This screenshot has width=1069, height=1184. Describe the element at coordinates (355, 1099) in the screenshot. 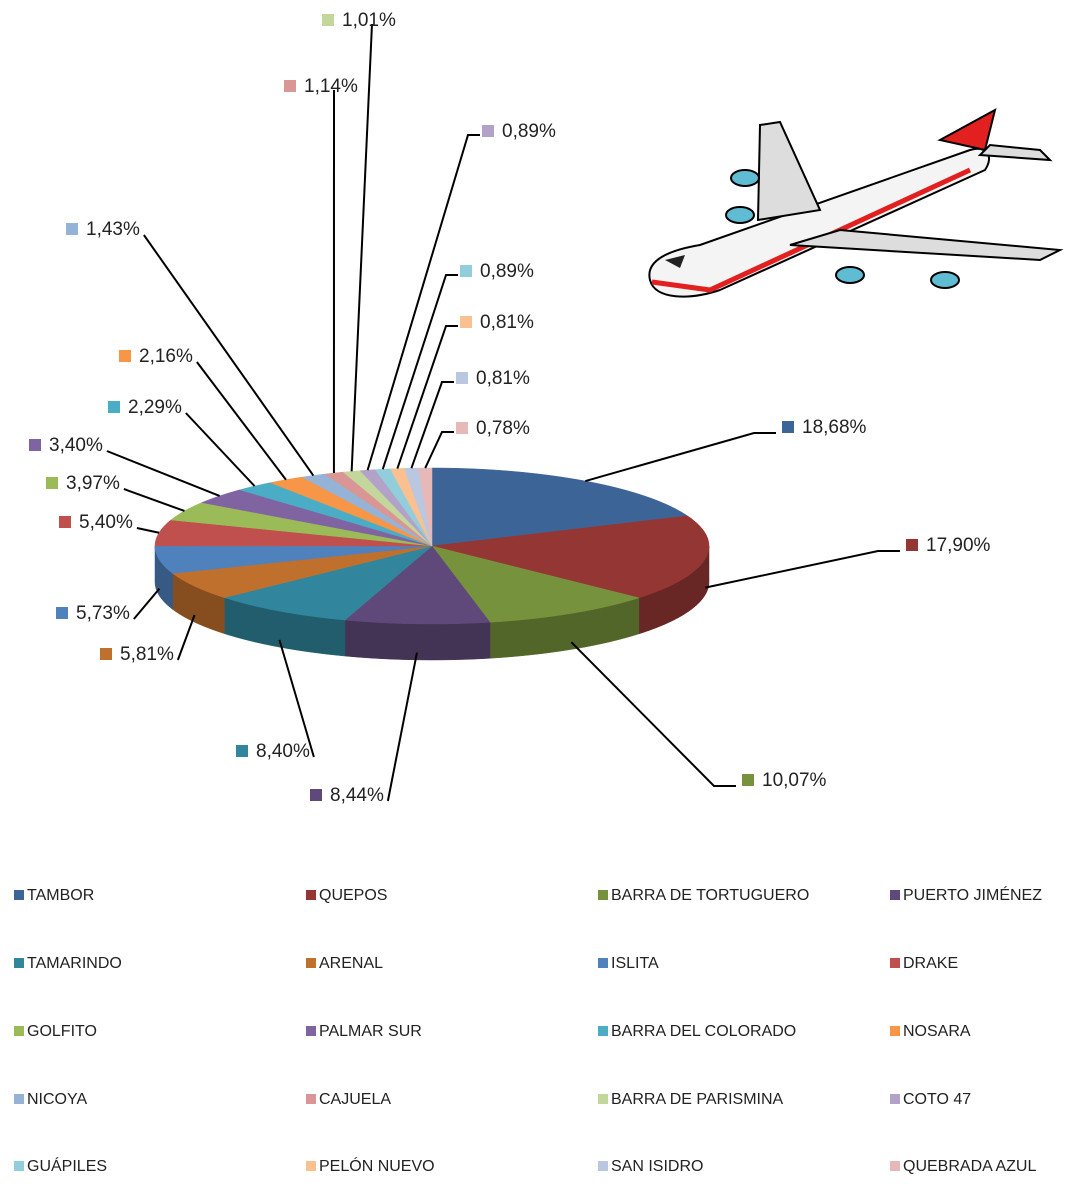

I see `legend-label: CAJUELA` at that location.